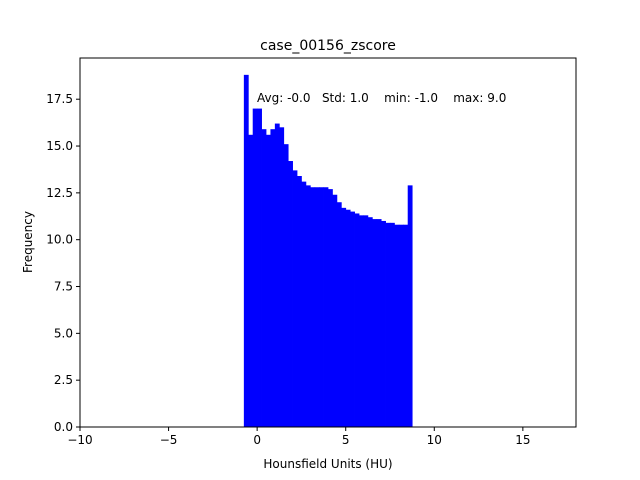  Describe the element at coordinates (434, 440) in the screenshot. I see `x-tick-label: 10` at that location.